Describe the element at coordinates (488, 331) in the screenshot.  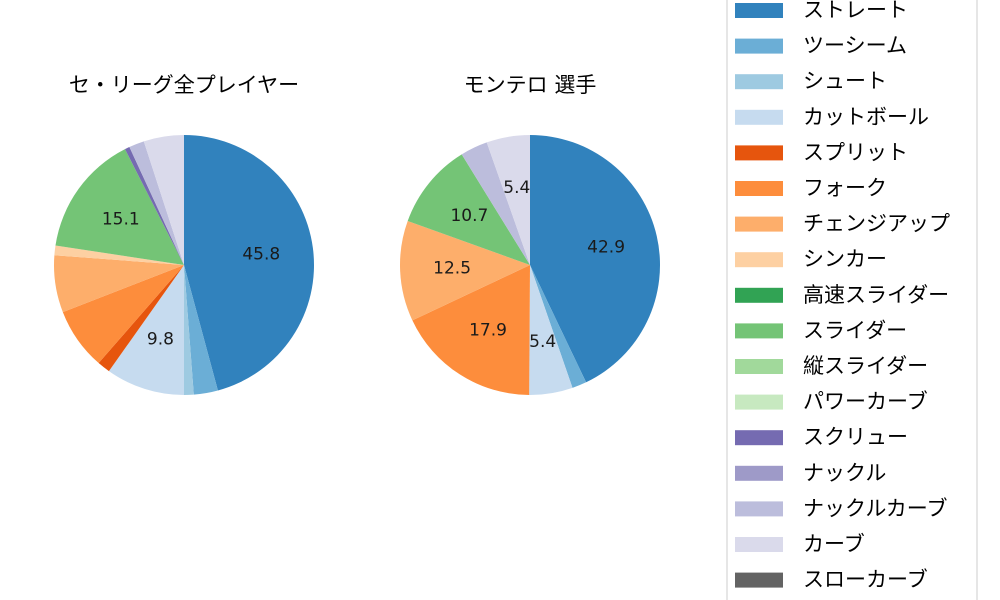
I see `slice-value-label: 17.9` at that location.